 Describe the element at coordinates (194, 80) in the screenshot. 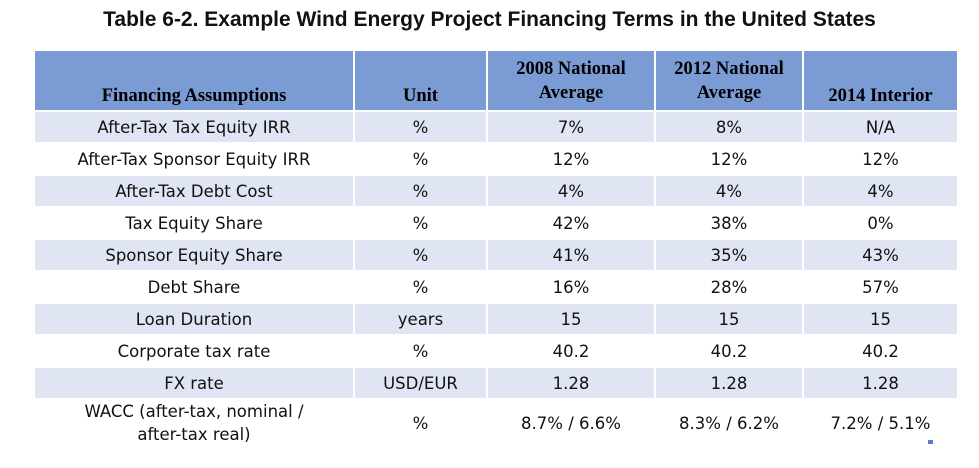

I see `header-financing-assumptions: Financing Assumptions` at that location.